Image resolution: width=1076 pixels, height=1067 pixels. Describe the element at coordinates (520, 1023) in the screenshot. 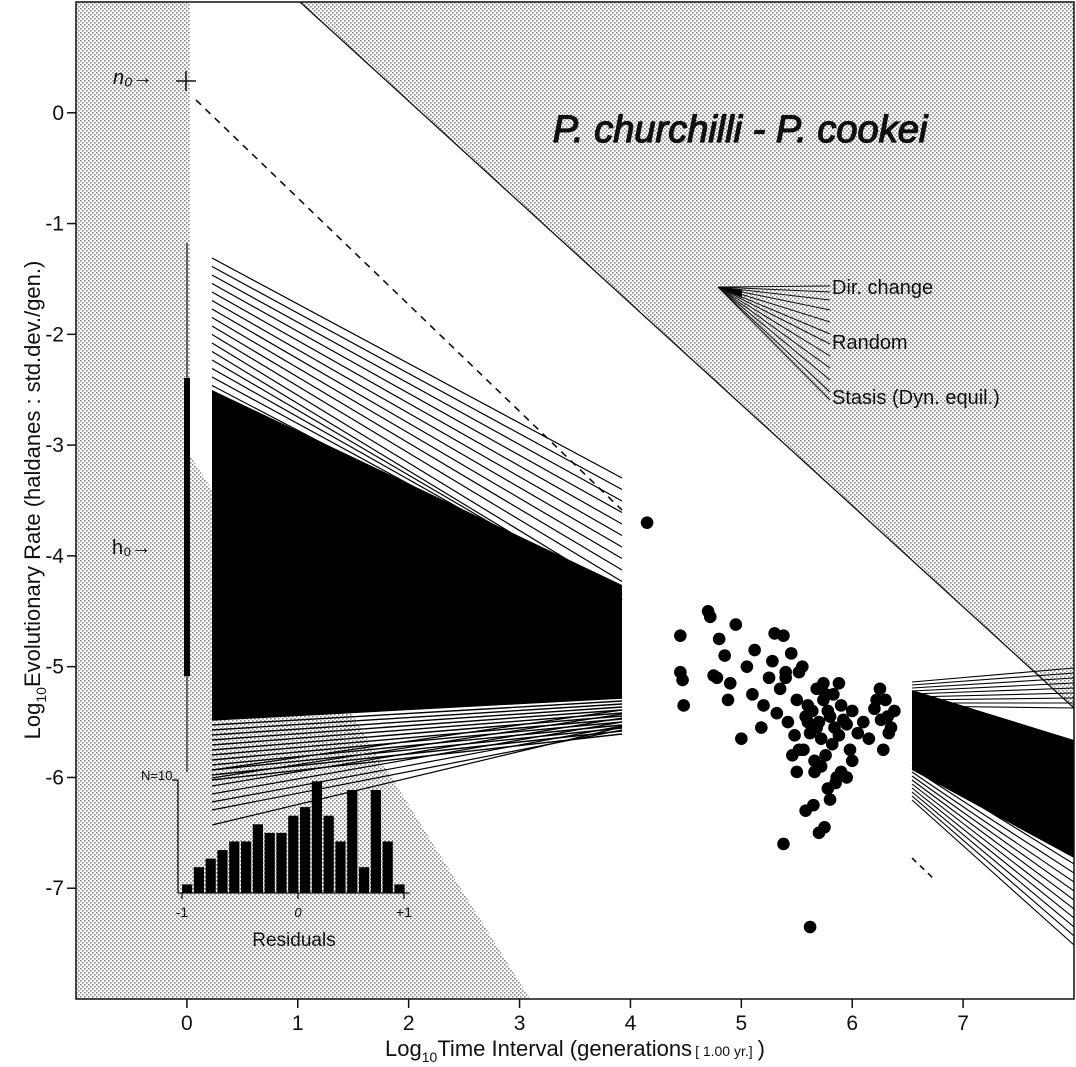

I see `x-tick-label: 3` at that location.